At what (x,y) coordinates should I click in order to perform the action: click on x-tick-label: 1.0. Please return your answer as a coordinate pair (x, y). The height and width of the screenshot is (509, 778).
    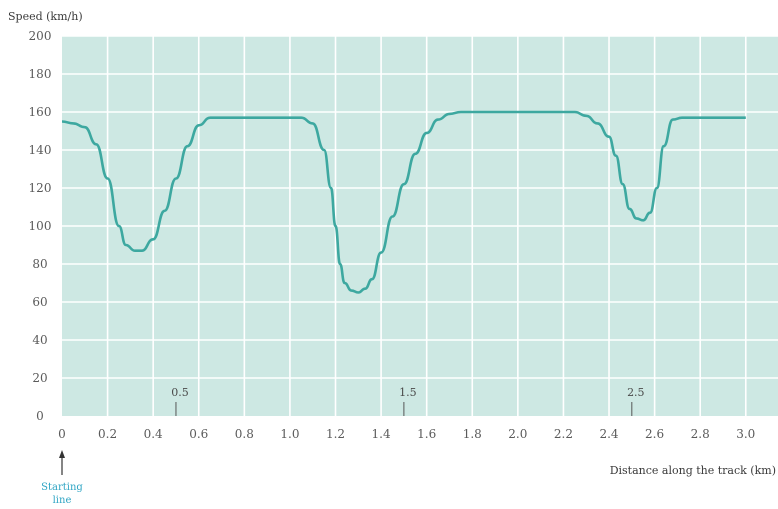
    Looking at the image, I should click on (289, 434).